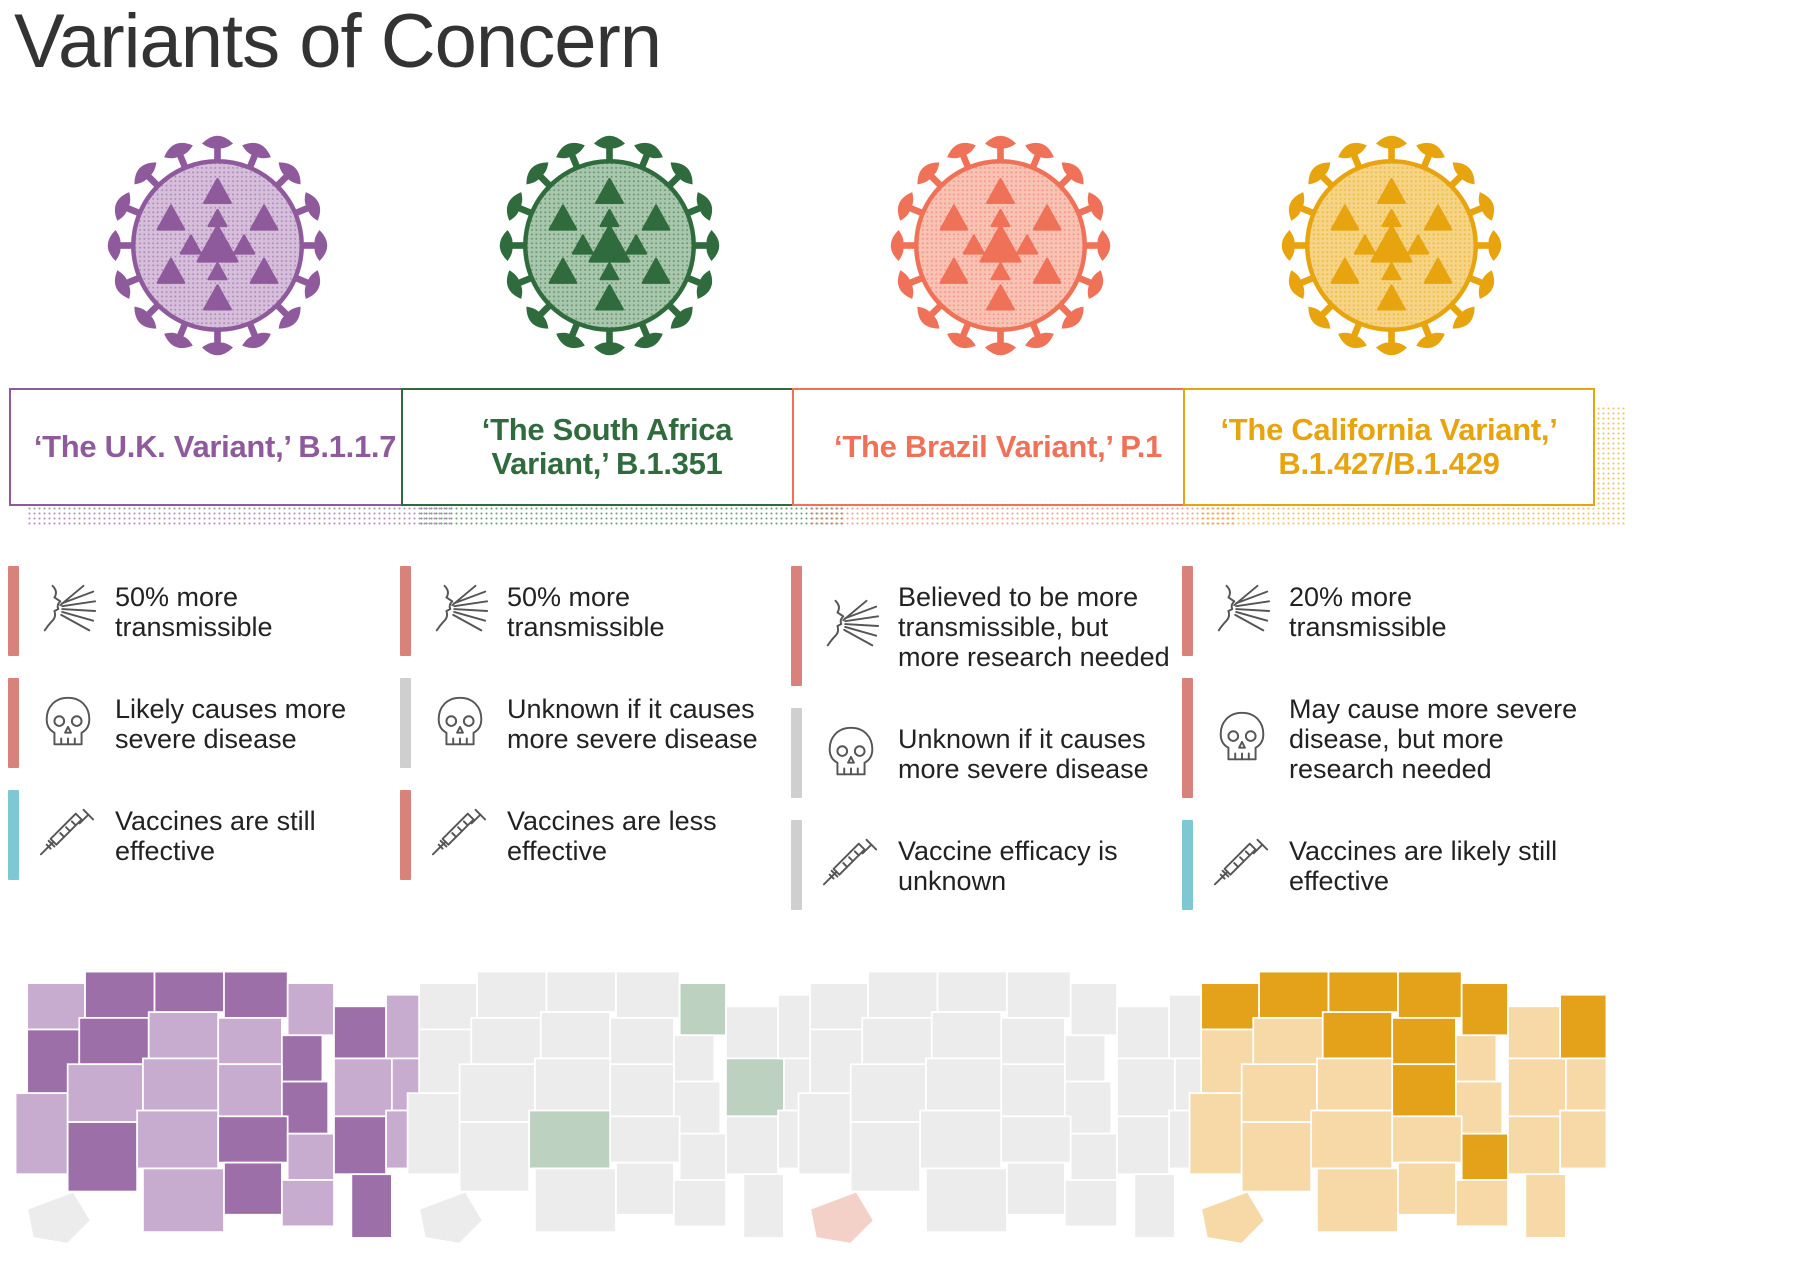  I want to click on trait-item: Vaccines are less effective, so click(620, 835).